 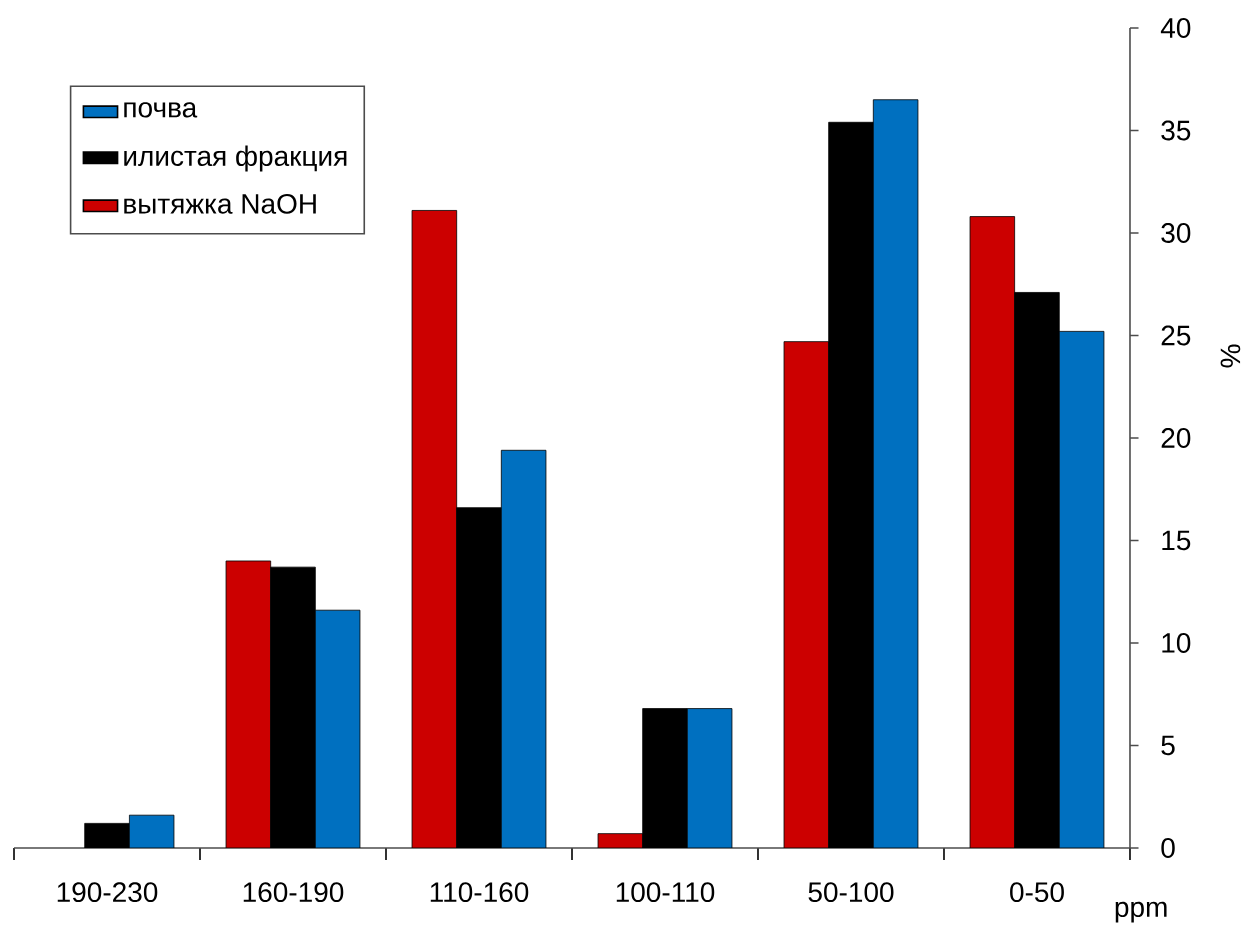 What do you see at coordinates (665, 892) in the screenshot?
I see `x-tick-label: 100-110` at bounding box center [665, 892].